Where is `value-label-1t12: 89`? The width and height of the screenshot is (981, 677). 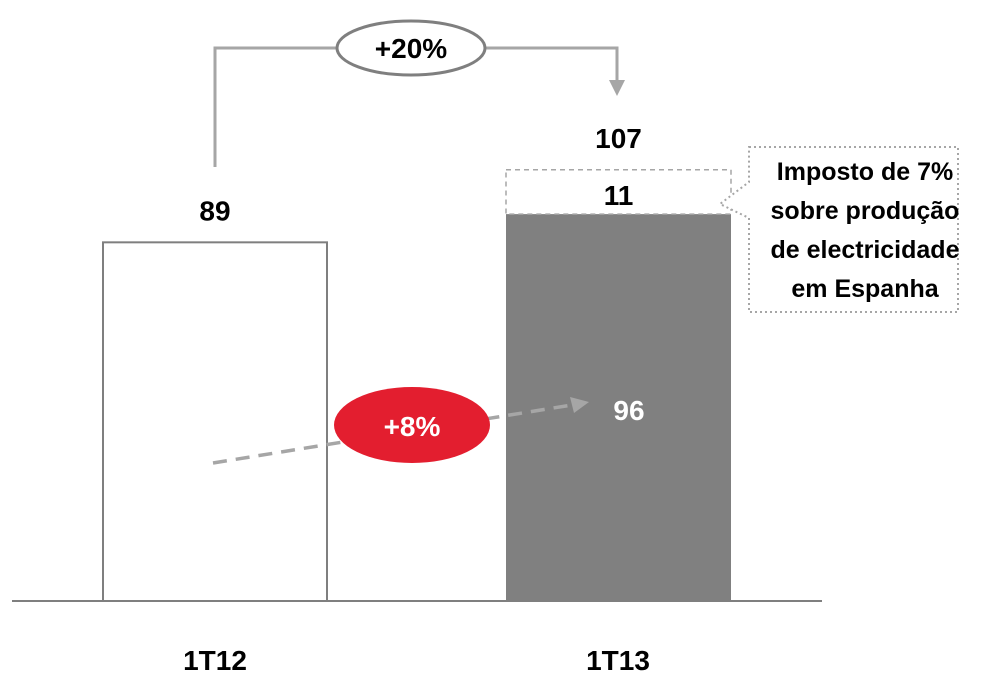 value-label-1t12: 89 is located at coordinates (214, 210).